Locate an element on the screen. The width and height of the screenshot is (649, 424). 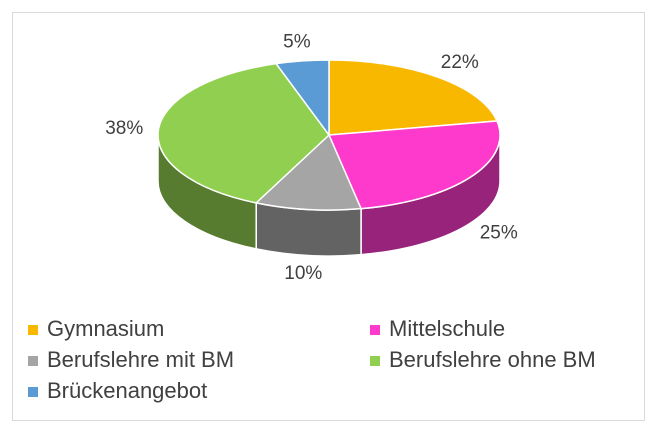
data-label: 5% is located at coordinates (297, 41).